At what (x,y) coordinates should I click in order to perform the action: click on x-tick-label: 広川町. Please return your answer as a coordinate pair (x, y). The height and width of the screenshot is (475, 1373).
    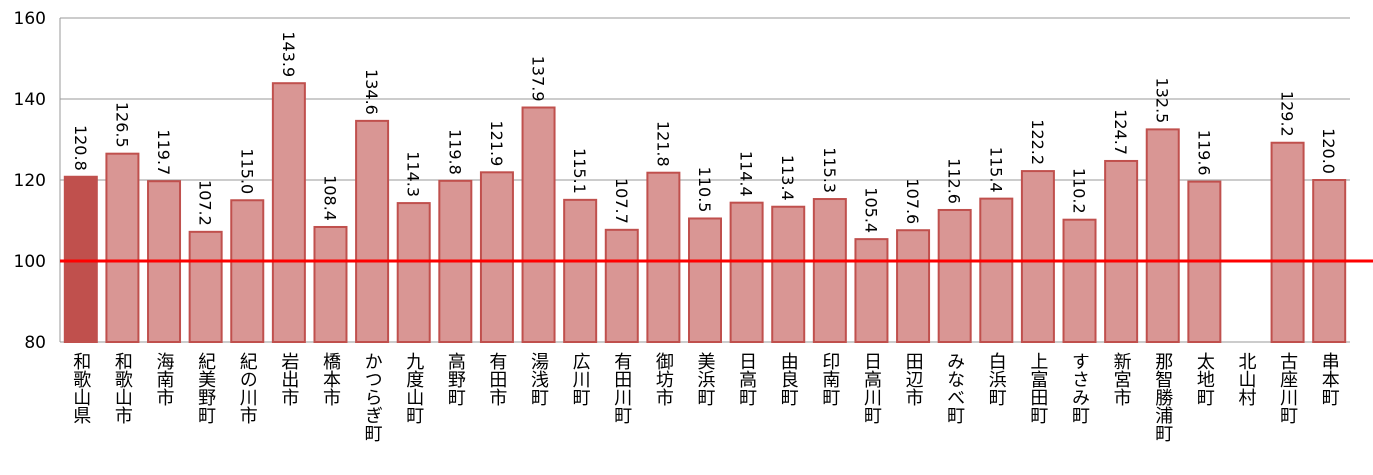
    Looking at the image, I should click on (580, 379).